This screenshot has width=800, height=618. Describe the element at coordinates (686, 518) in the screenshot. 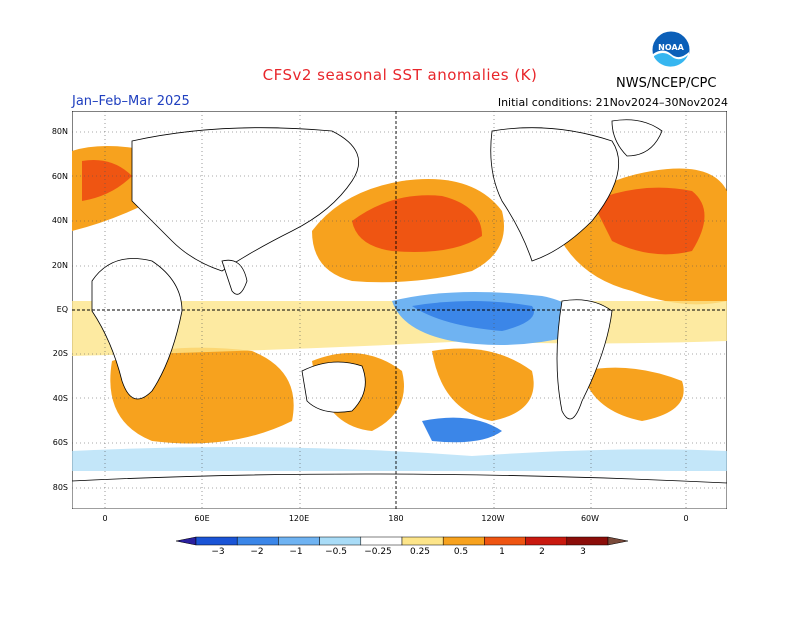

I see `lon-label-0-east: 0` at that location.